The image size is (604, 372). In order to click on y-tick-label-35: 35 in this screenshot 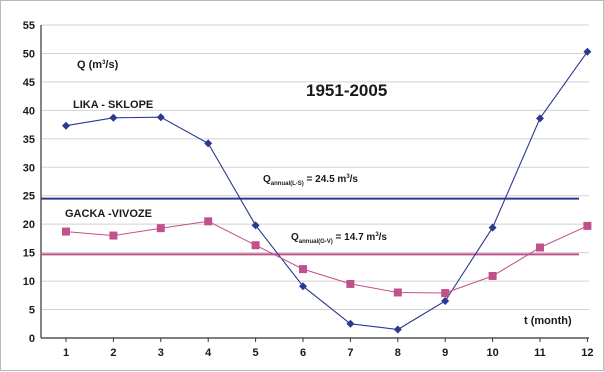, I will do `click(29, 140)`.